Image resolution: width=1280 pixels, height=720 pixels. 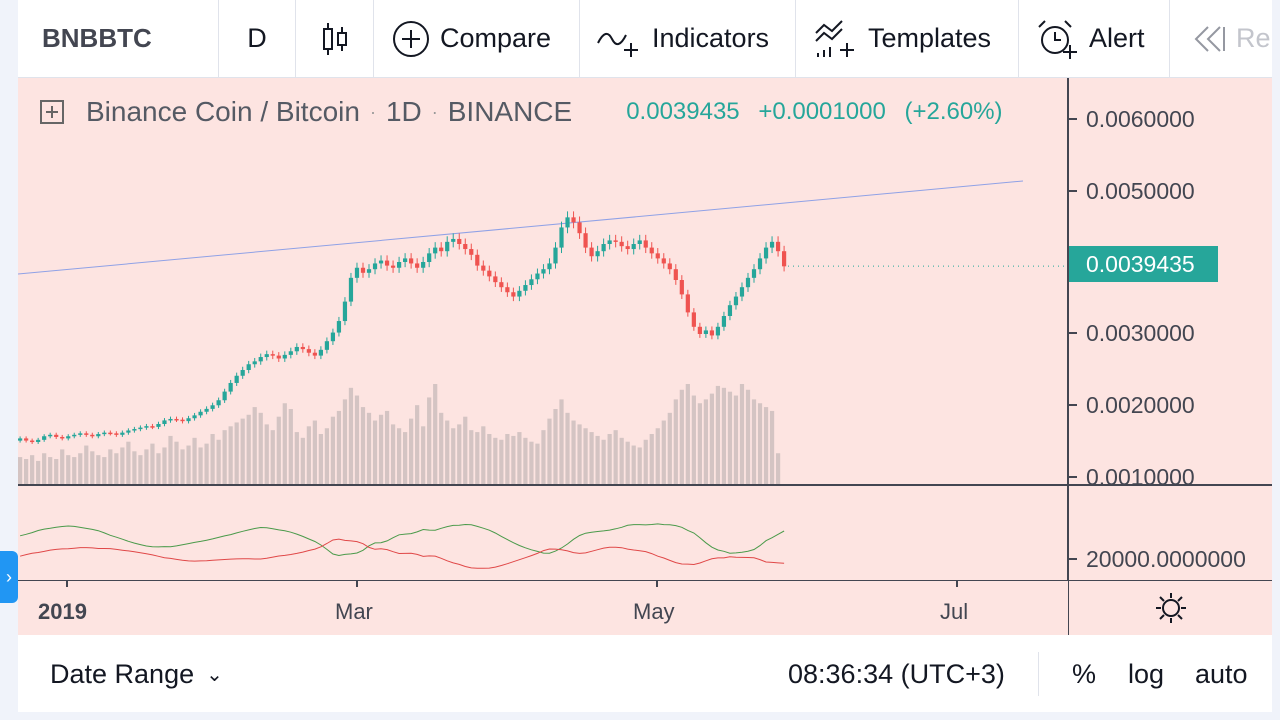 What do you see at coordinates (954, 611) in the screenshot?
I see `time-label: Jul` at bounding box center [954, 611].